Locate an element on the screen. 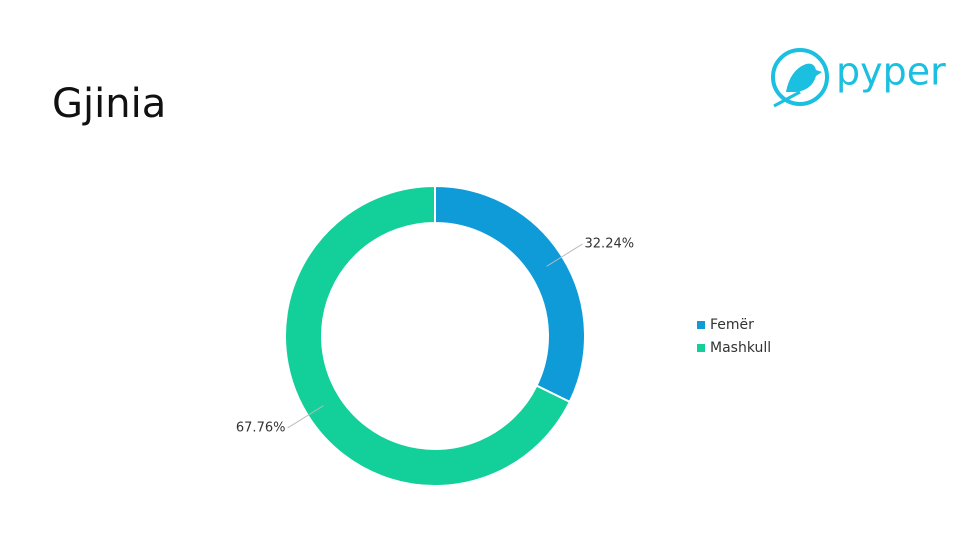  logo: pyper is located at coordinates (858, 78).